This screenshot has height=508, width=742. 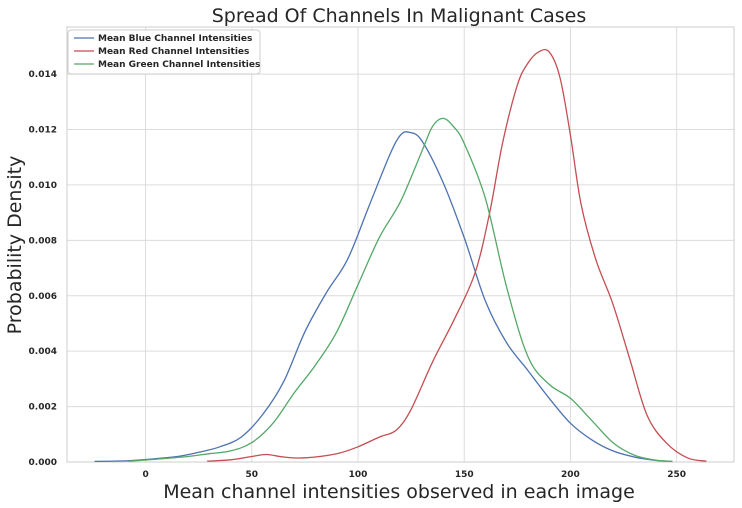 I want to click on y-tick-label: 0.010, so click(x=43, y=186).